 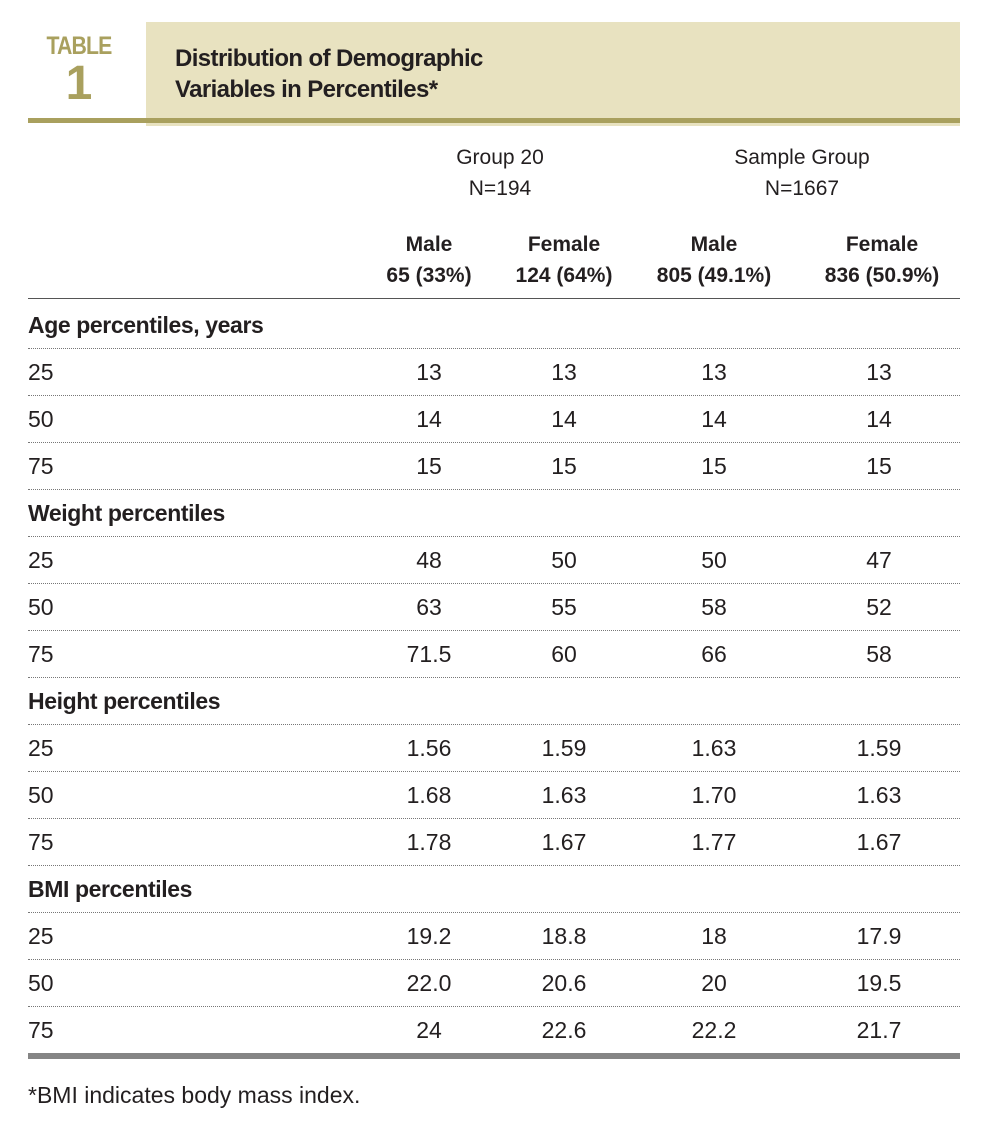 What do you see at coordinates (494, 842) in the screenshot?
I see `table-row: 75 1.78 1.67 1.77 1.67` at bounding box center [494, 842].